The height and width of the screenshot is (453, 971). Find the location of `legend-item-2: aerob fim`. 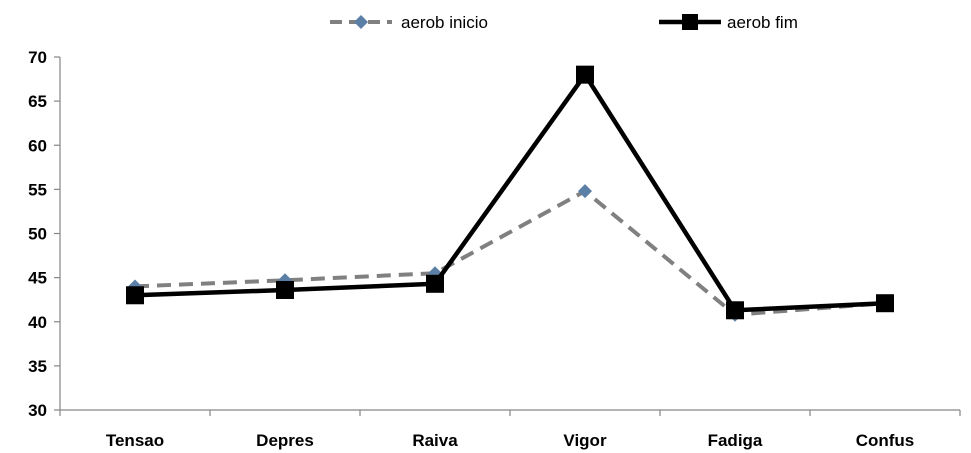

legend-item-2: aerob fim is located at coordinates (728, 22).